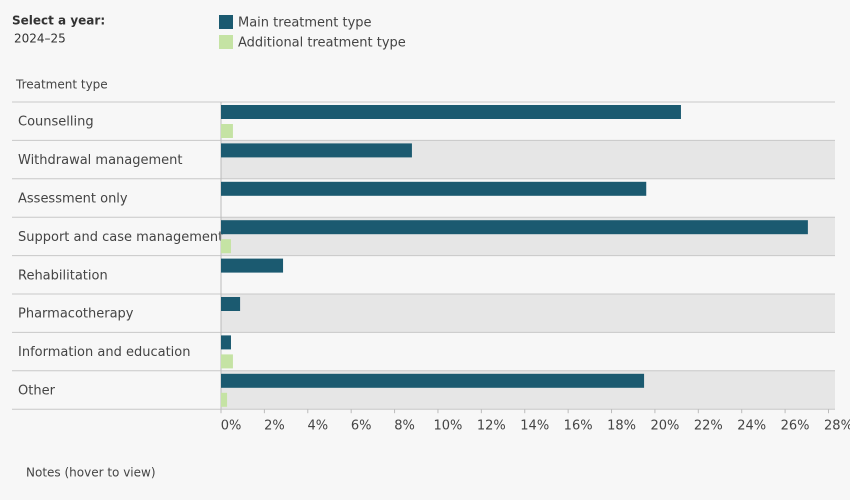  I want to click on legend-label: Main treatment type, so click(305, 23).